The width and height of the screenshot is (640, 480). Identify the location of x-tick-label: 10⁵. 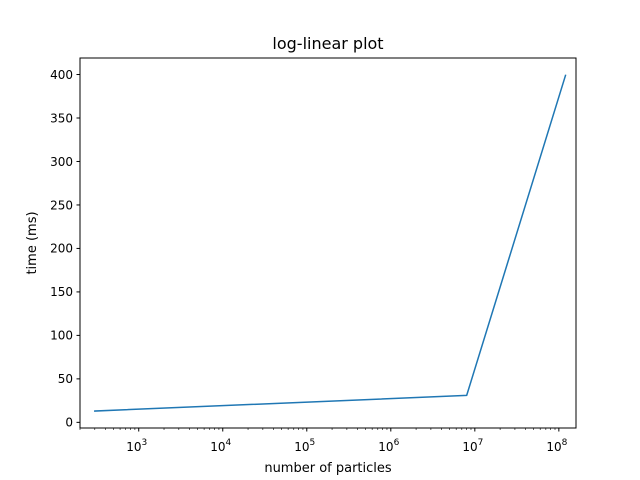
(304, 446).